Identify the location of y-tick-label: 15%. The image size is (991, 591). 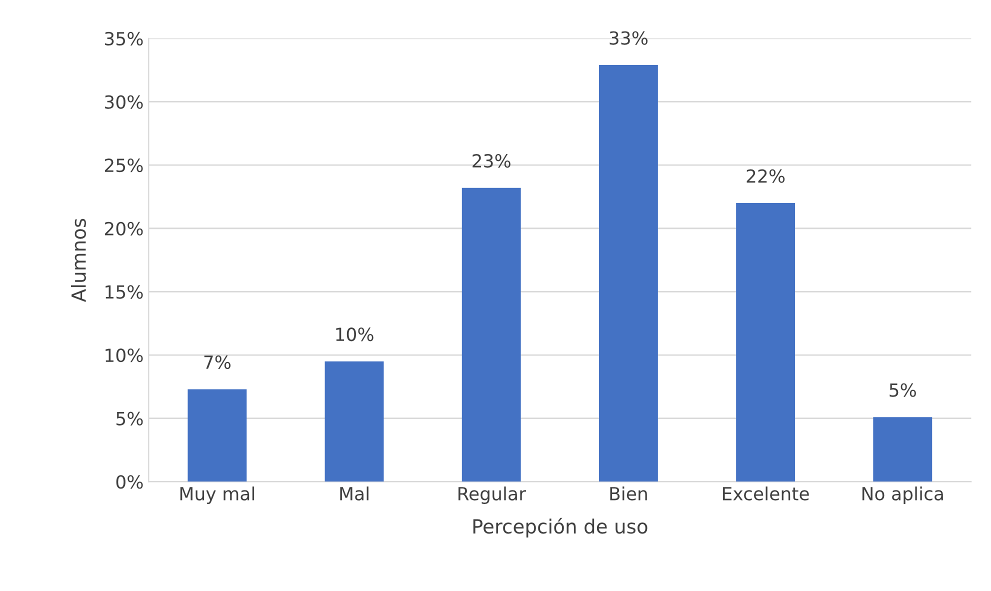
(124, 292).